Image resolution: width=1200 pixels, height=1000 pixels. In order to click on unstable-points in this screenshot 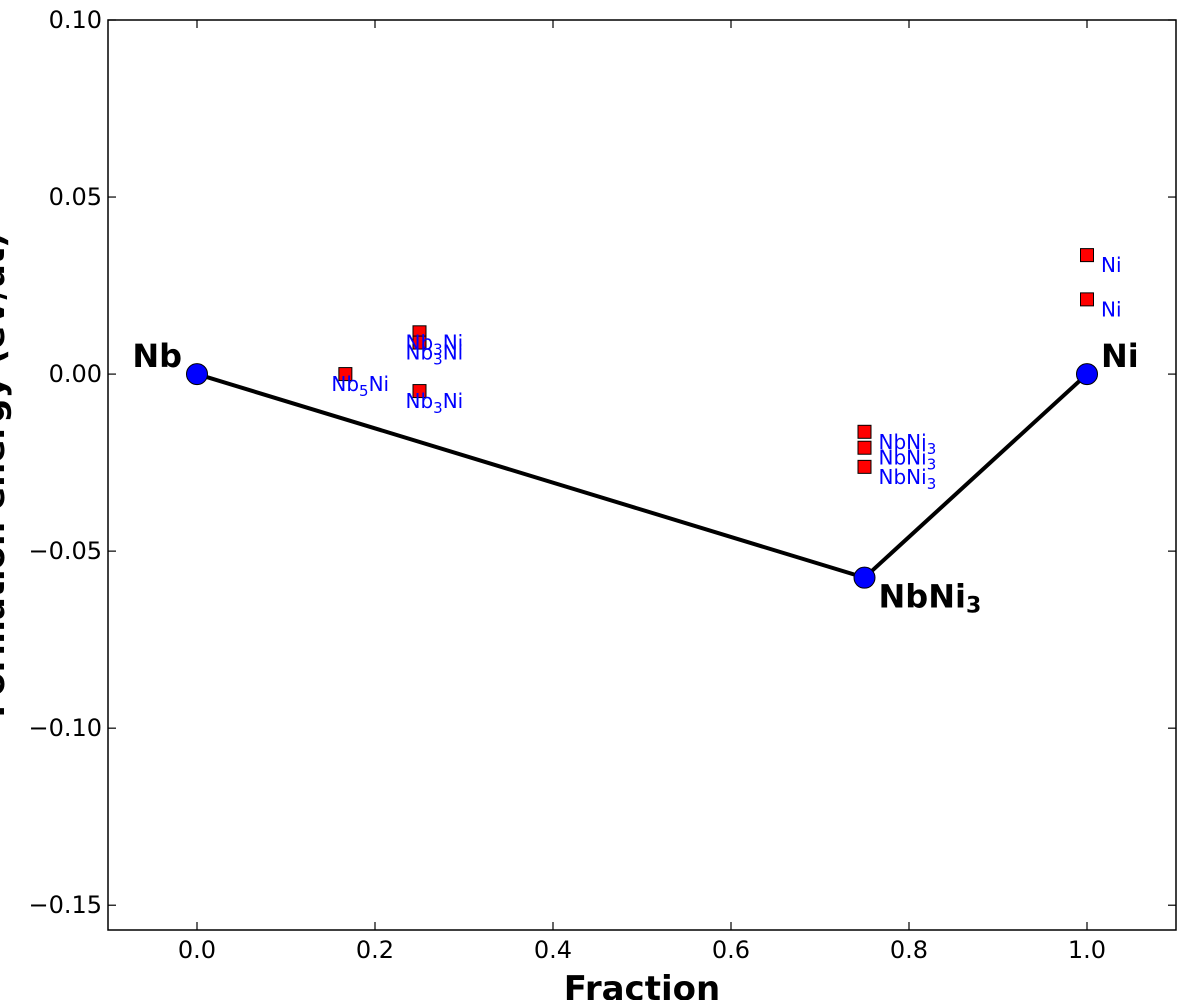, I will do `click(716, 361)`.